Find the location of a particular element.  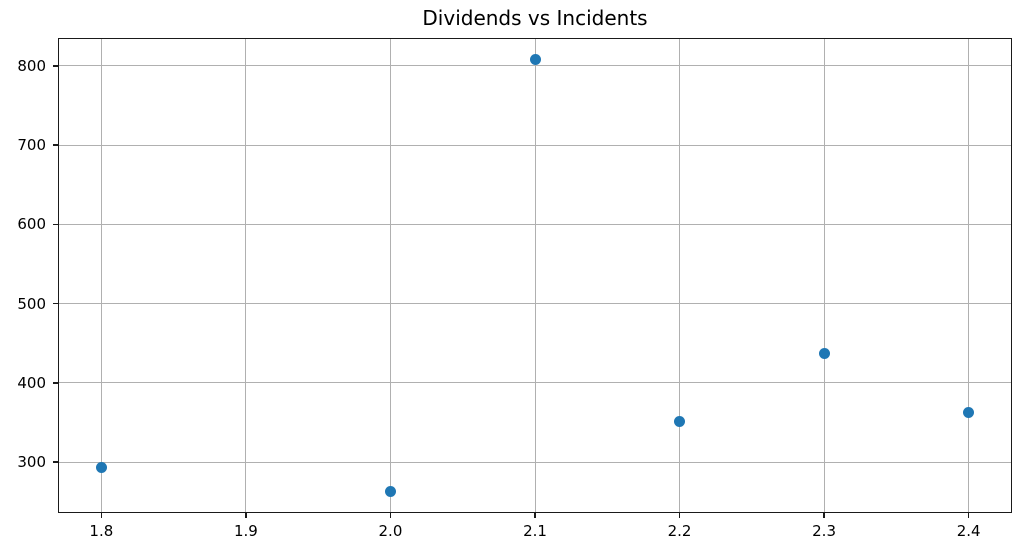

y-tick-label: 400 is located at coordinates (31, 382).